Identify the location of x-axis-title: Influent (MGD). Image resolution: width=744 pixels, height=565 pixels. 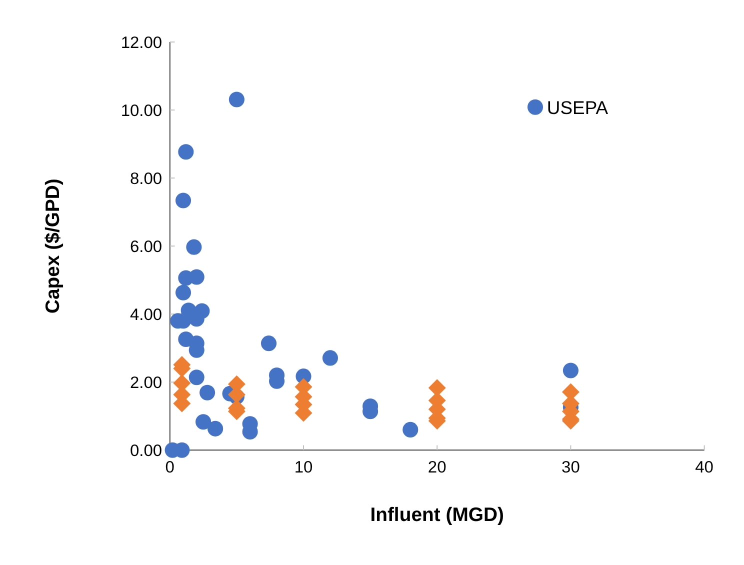
(437, 515).